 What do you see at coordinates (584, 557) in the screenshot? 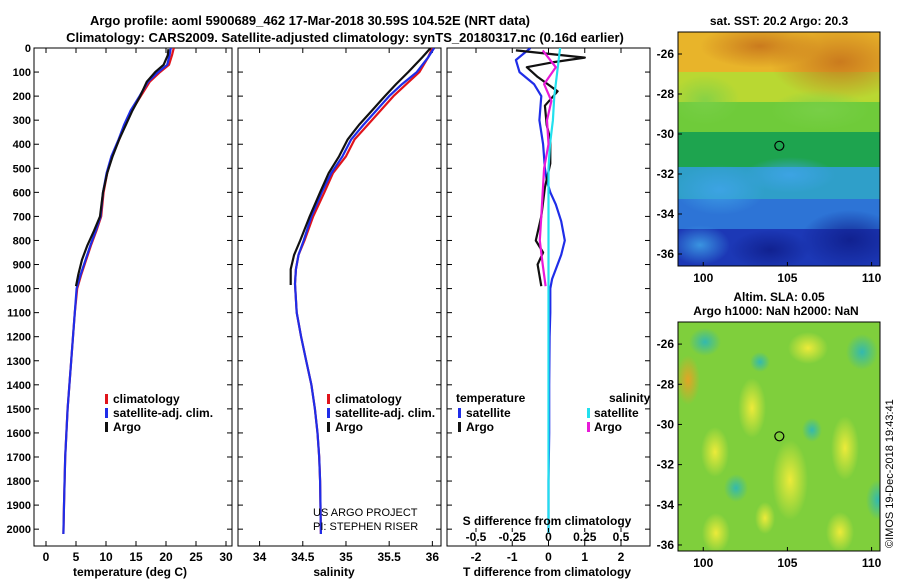
I see `x-tick-label: 1` at bounding box center [584, 557].